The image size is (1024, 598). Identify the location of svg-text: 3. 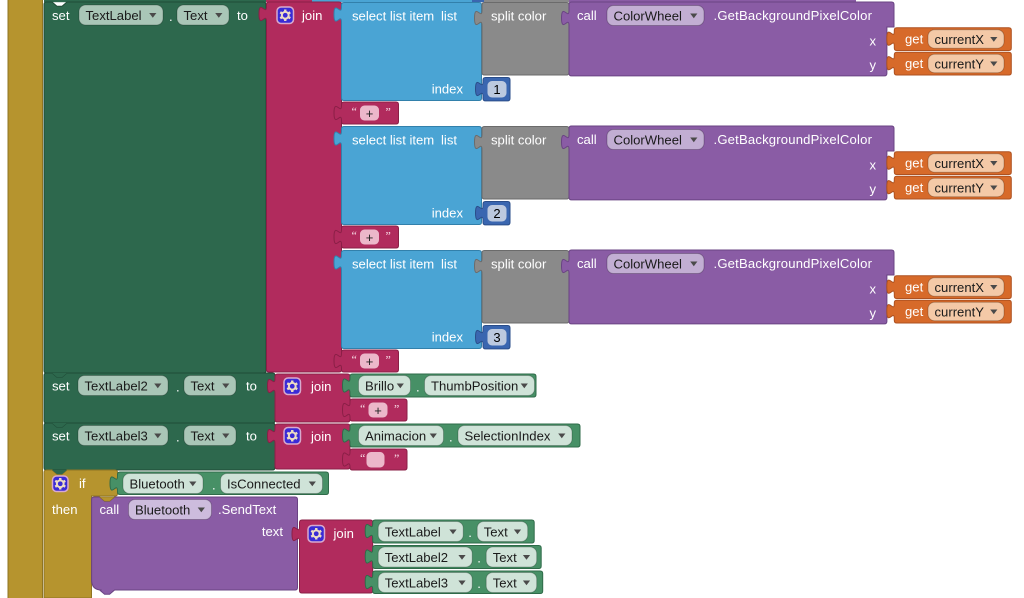
(496, 337).